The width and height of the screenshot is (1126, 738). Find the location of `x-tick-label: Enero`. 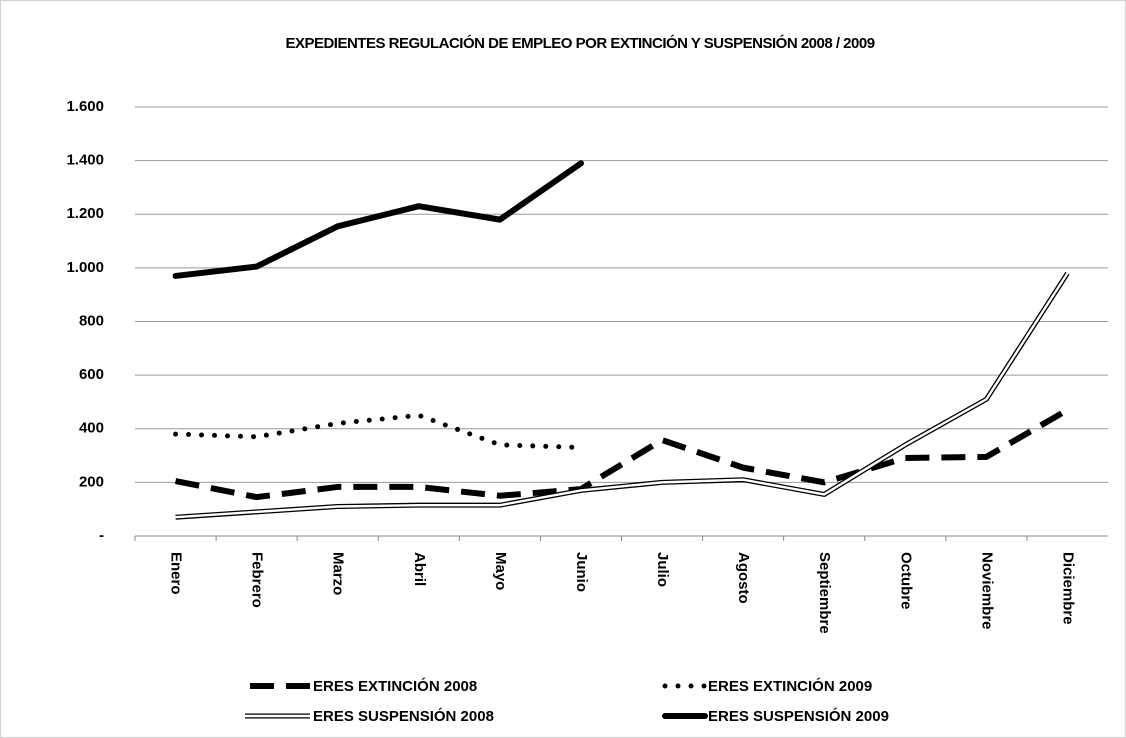

x-tick-label: Enero is located at coordinates (176, 573).